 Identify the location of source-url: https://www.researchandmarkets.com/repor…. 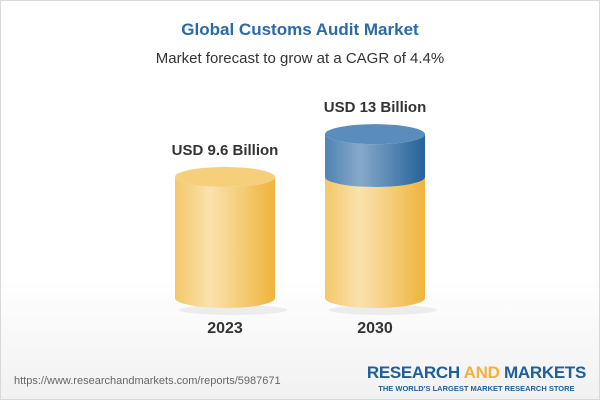
(147, 381).